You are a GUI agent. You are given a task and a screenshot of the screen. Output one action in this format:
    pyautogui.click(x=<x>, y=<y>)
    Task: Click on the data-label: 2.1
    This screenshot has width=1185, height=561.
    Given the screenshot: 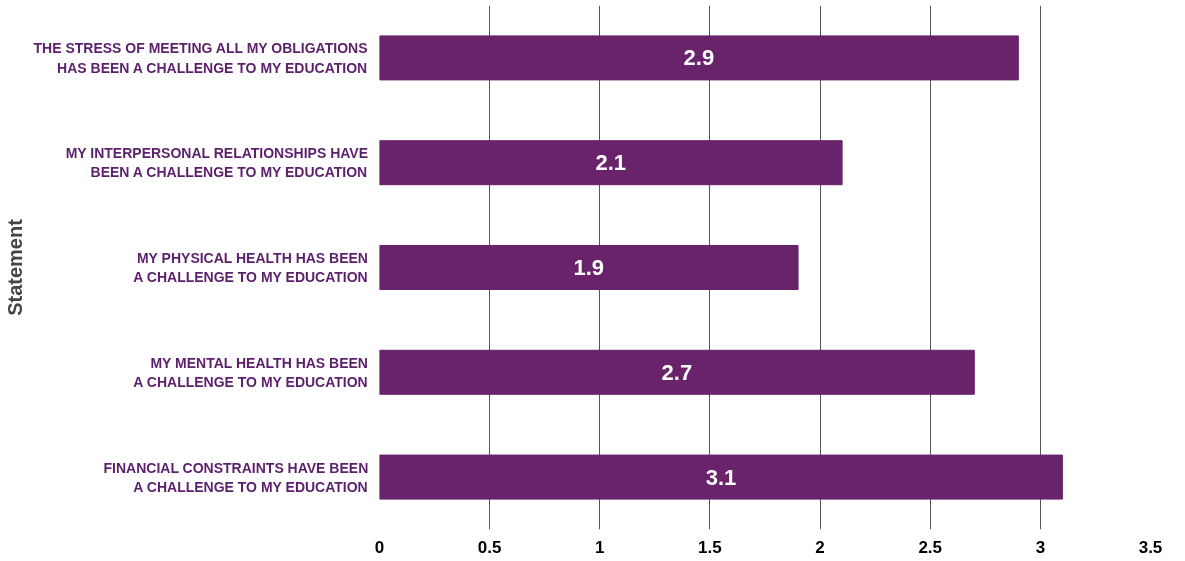 What is the action you would take?
    pyautogui.click(x=611, y=163)
    